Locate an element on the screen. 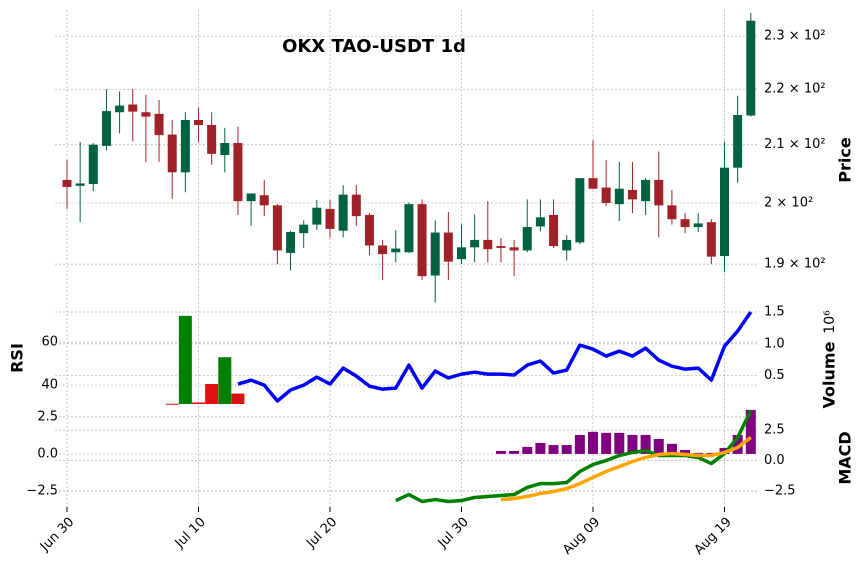 The image size is (860, 570). y-tick-label: 0.5 is located at coordinates (774, 375).